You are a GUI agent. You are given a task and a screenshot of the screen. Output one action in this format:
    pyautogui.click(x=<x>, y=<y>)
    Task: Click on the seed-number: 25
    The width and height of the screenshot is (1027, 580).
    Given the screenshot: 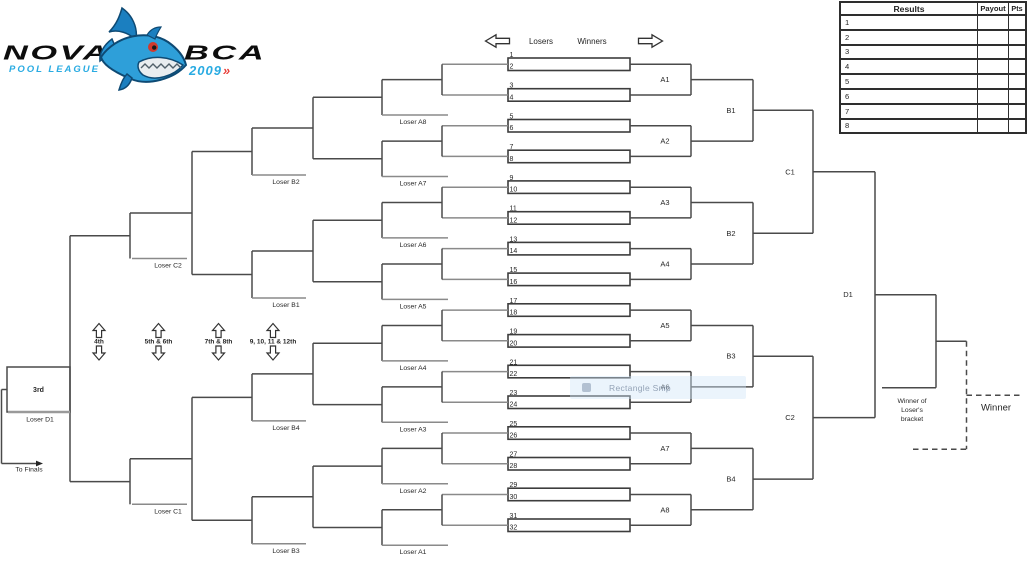 What is the action you would take?
    pyautogui.click(x=514, y=424)
    